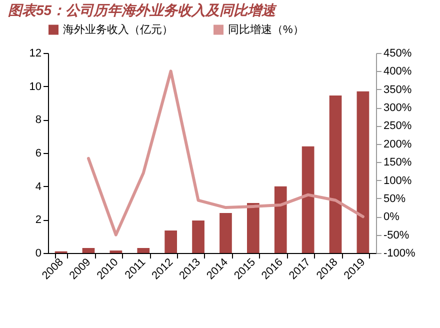  What do you see at coordinates (118, 29) in the screenshot?
I see `legend-label: 海外业务收入（亿元）` at bounding box center [118, 29].